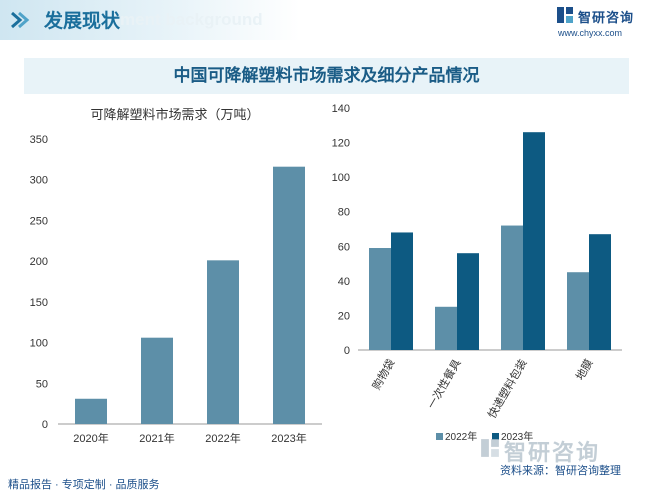  I want to click on footer-logo-name: 智研咨询, so click(552, 452).